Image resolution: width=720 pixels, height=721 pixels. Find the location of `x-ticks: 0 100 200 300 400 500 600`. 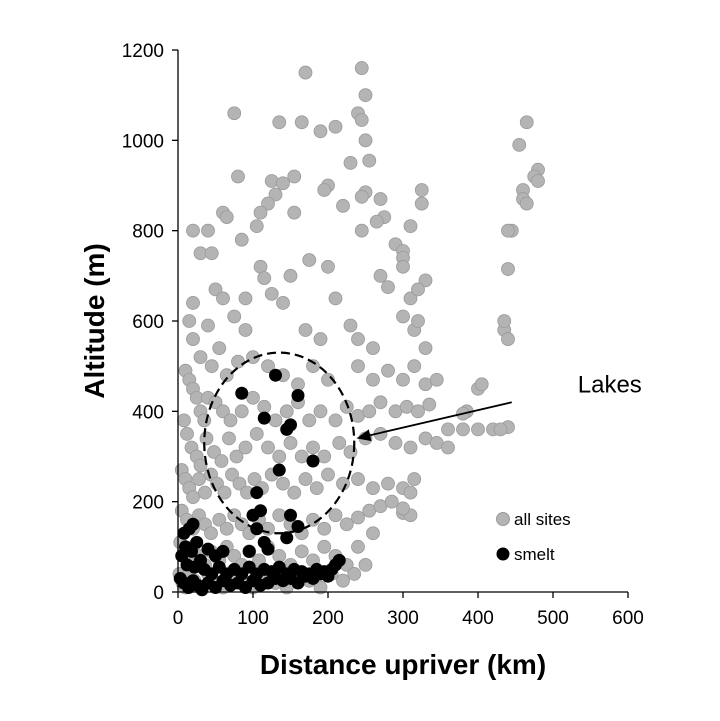

x-ticks: 0 100 200 300 400 500 600 is located at coordinates (408, 610).